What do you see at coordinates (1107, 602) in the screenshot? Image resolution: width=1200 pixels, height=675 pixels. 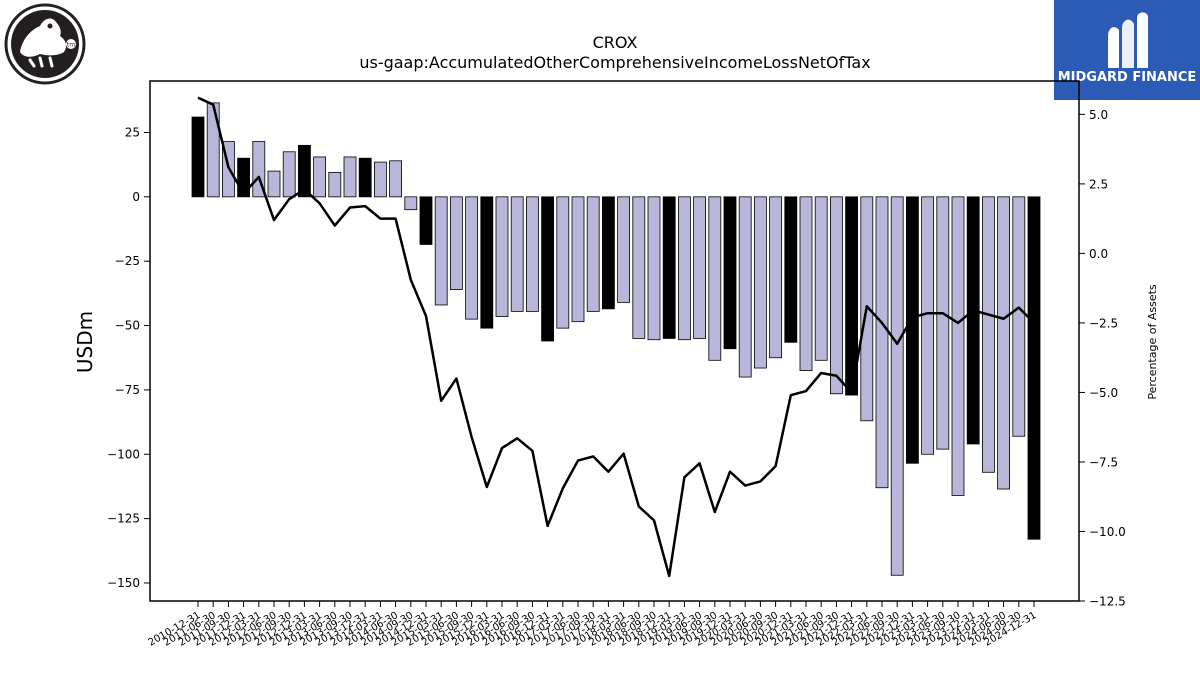 I see `y2-tick-label: −12.5` at bounding box center [1107, 602].